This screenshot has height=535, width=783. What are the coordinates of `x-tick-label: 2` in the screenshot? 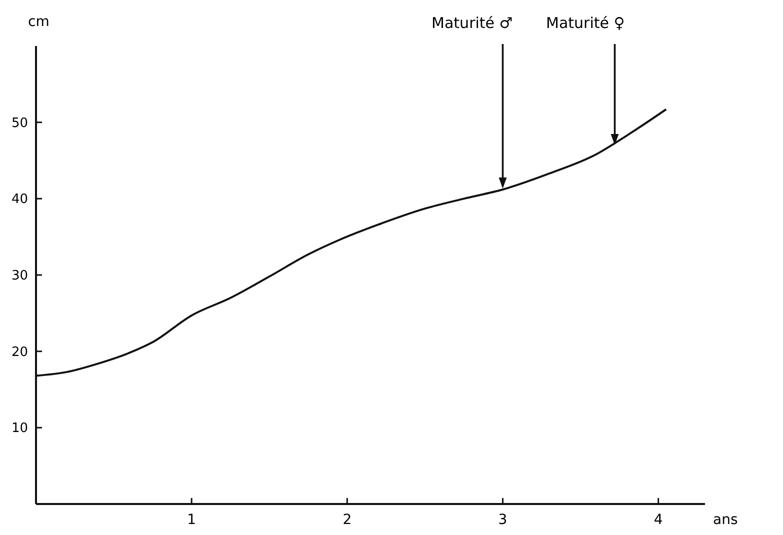 It's located at (347, 520).